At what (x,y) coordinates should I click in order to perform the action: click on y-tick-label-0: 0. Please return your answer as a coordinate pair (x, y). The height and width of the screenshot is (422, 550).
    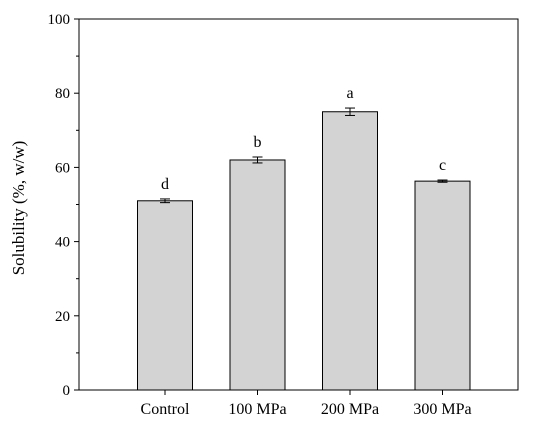
    Looking at the image, I should click on (67, 391).